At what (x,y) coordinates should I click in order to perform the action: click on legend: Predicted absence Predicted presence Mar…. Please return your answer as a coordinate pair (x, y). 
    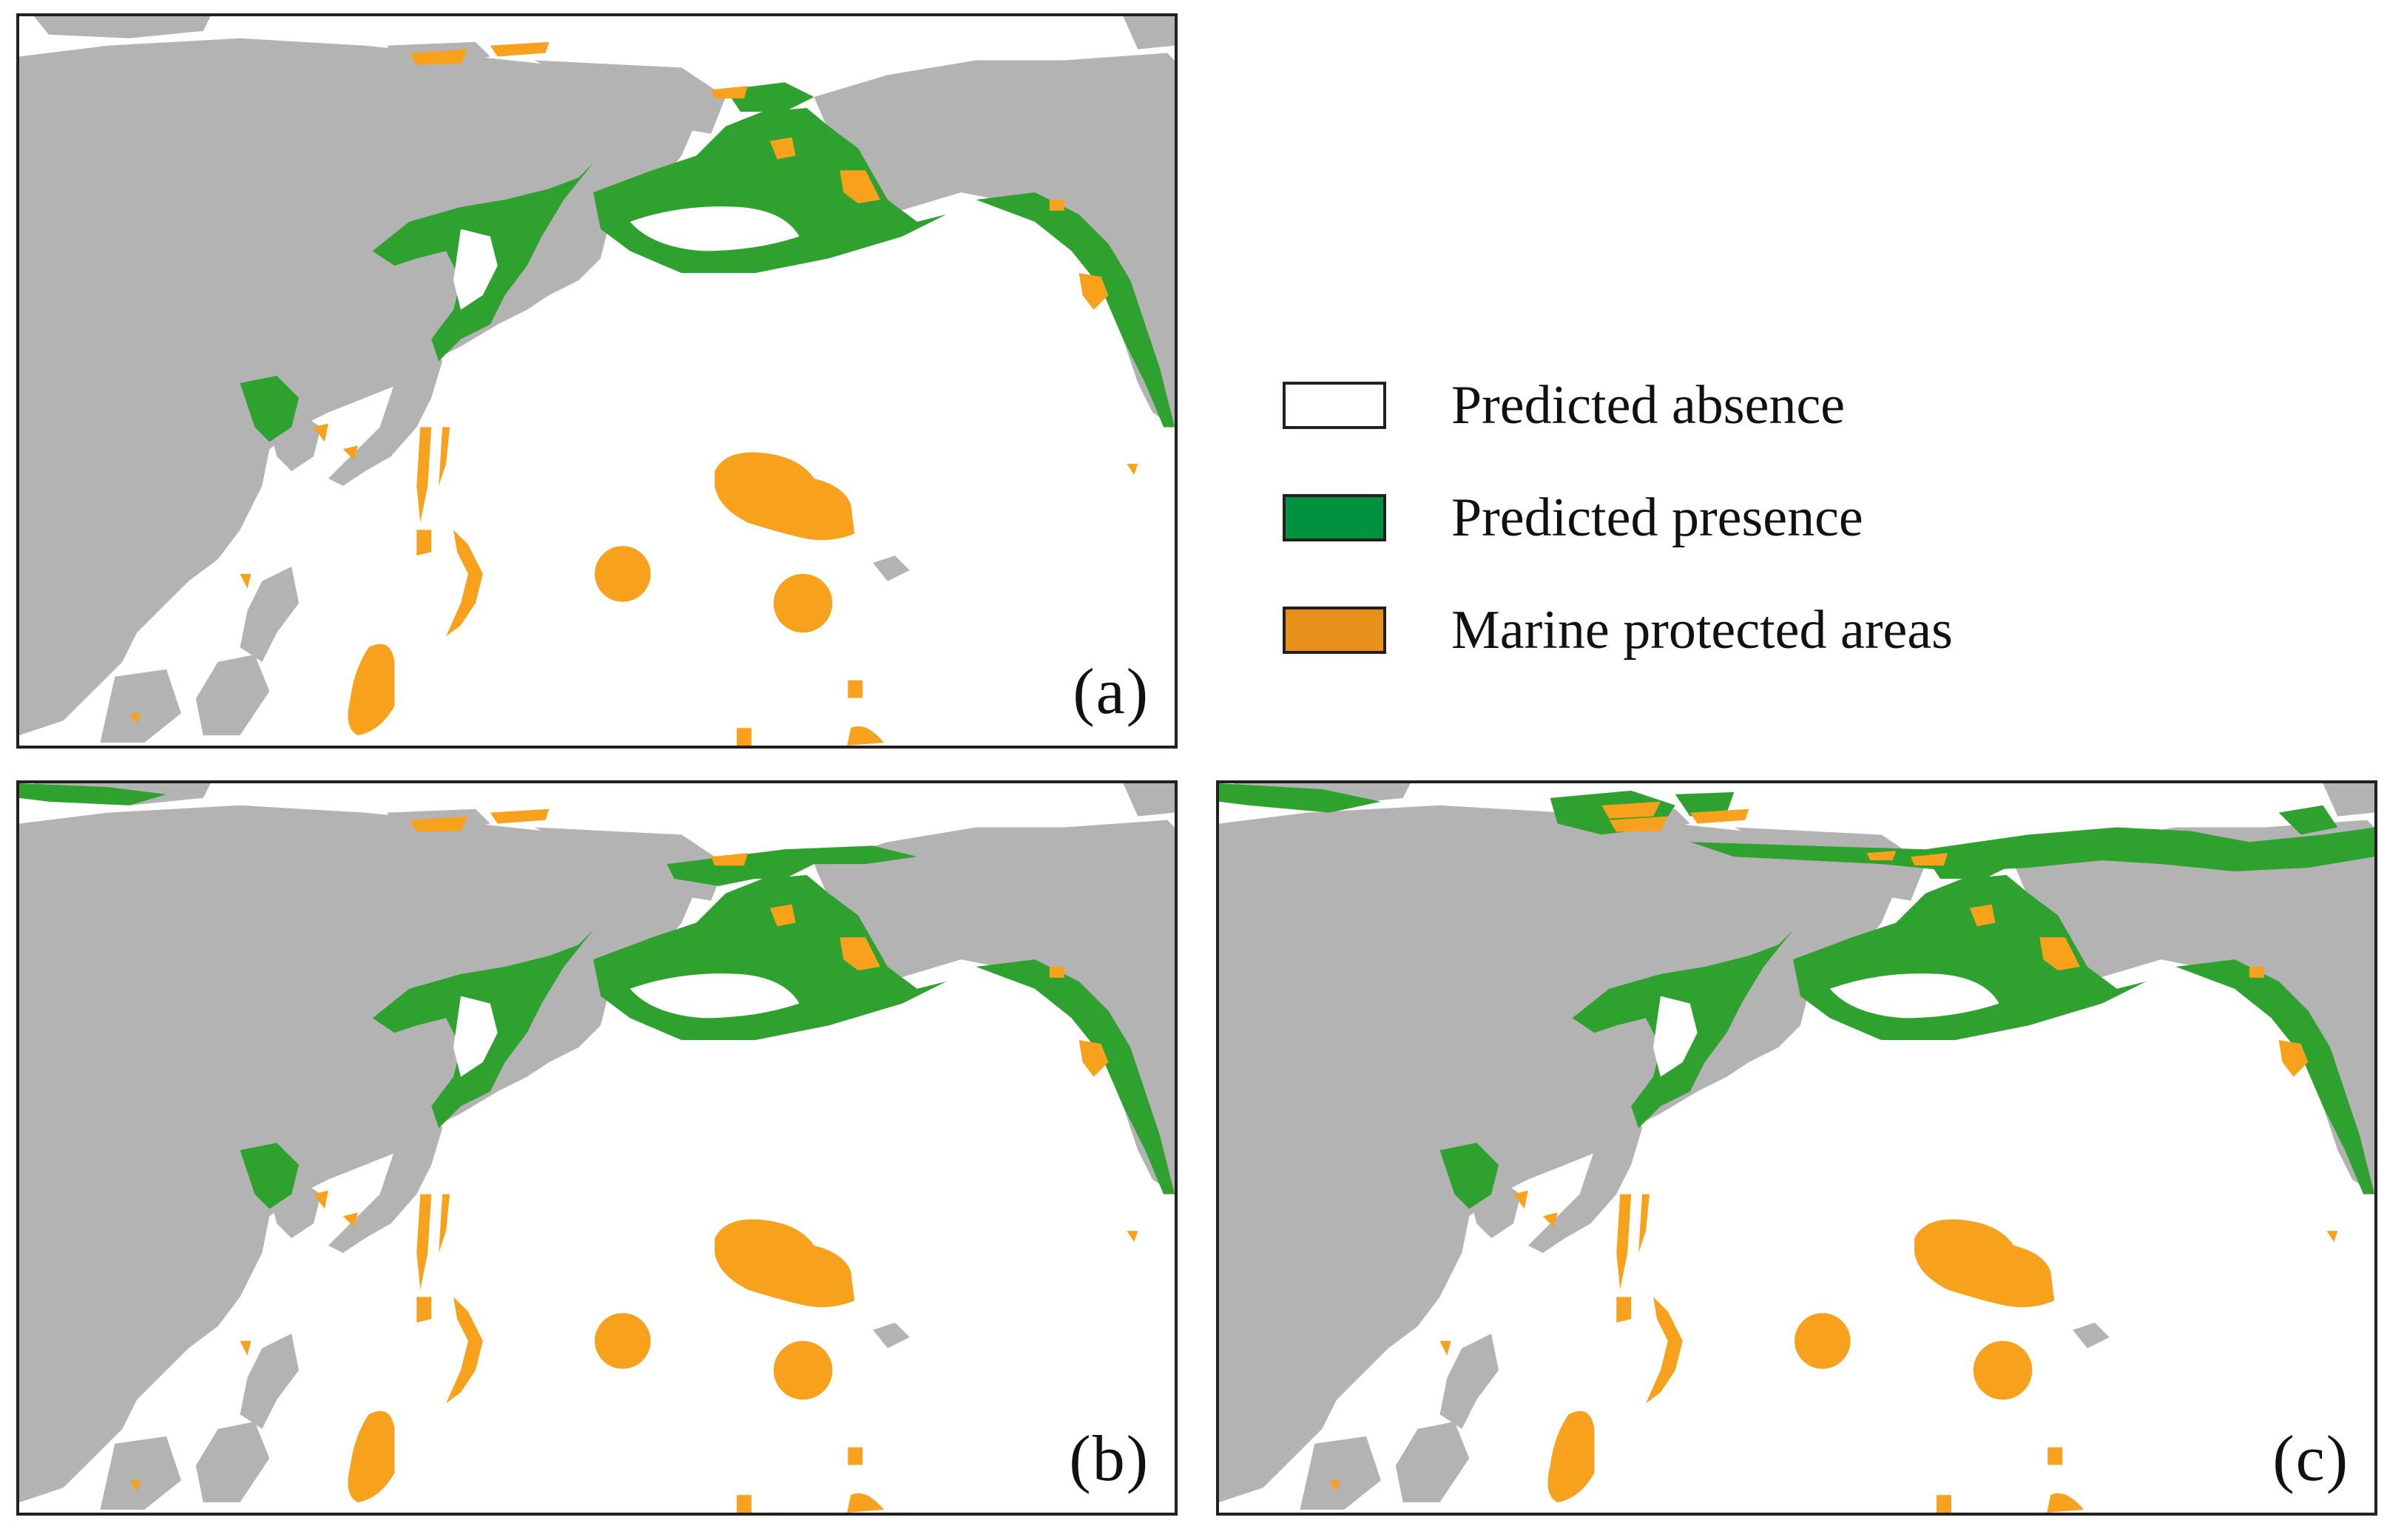
    Looking at the image, I should click on (1763, 538).